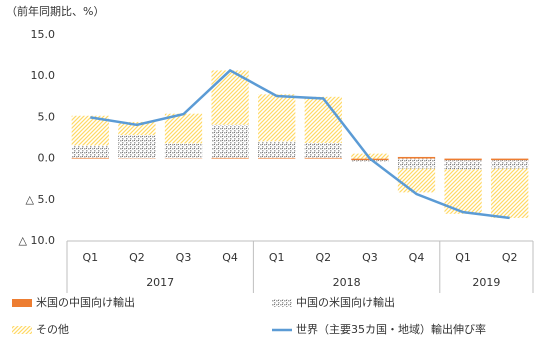 The image size is (540, 348). I want to click on y-tick-label: △ 5.0, so click(40, 199).